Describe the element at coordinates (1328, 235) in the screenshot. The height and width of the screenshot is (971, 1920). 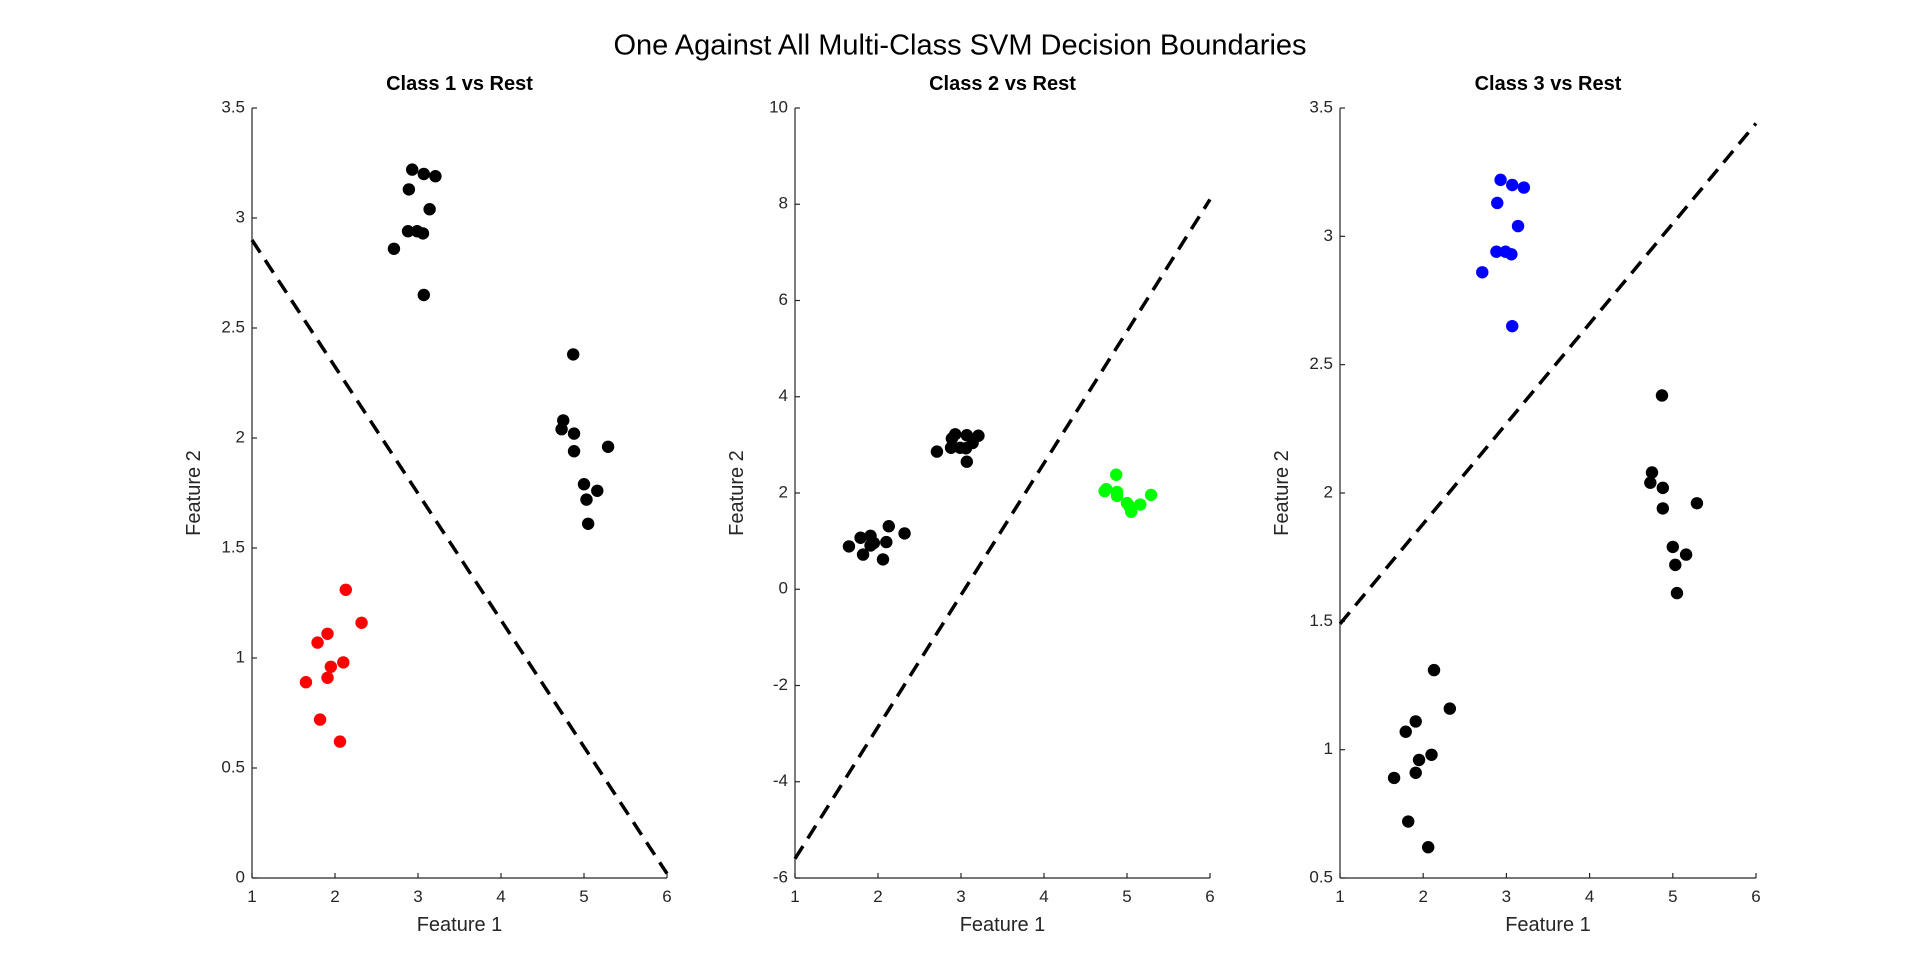
I see `plot-3-y-tick-label: 3` at that location.